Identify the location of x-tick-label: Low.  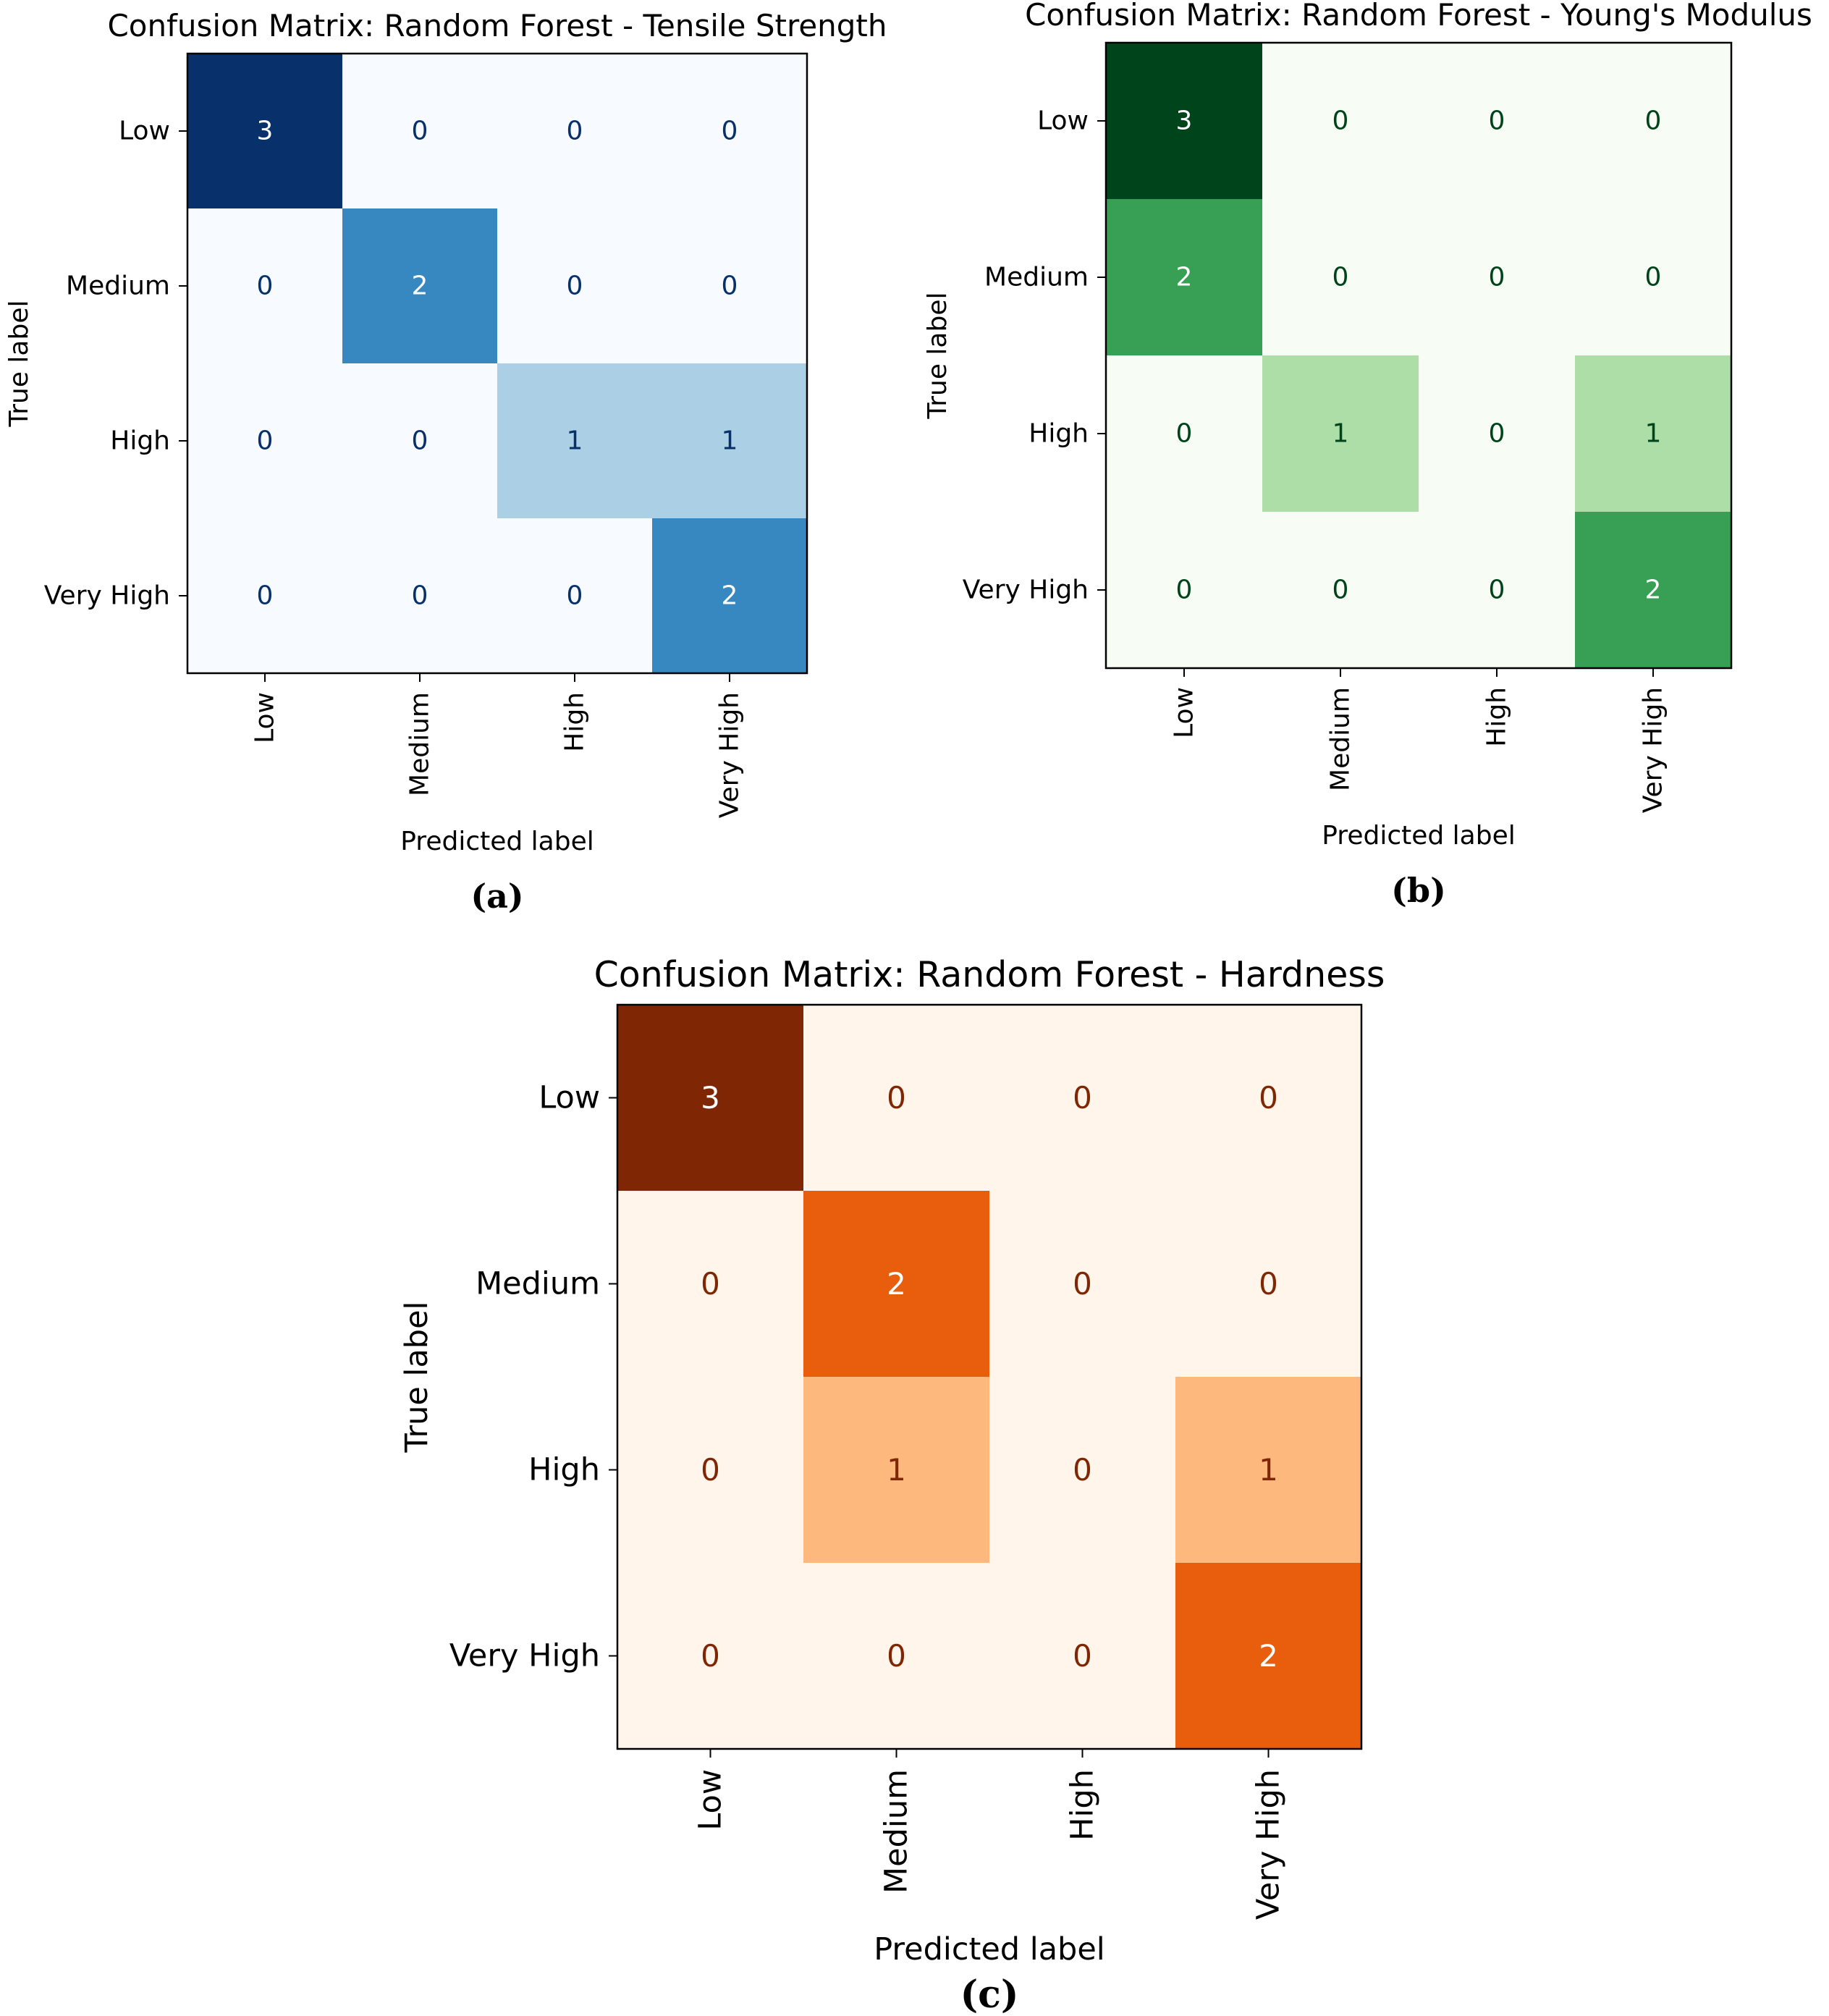
(265, 718).